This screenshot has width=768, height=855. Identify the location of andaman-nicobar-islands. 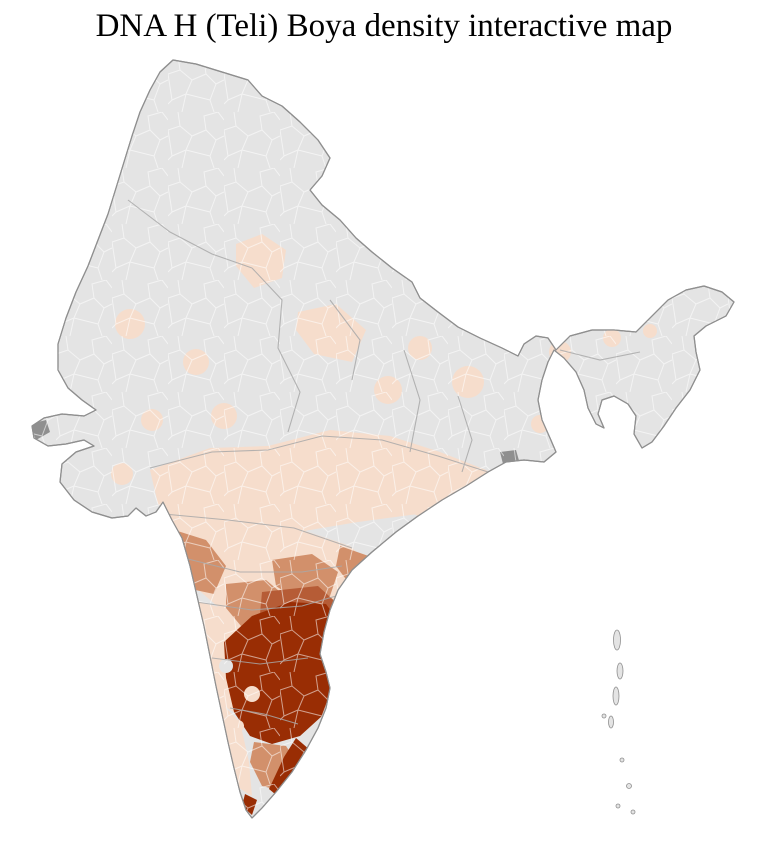
(618, 722).